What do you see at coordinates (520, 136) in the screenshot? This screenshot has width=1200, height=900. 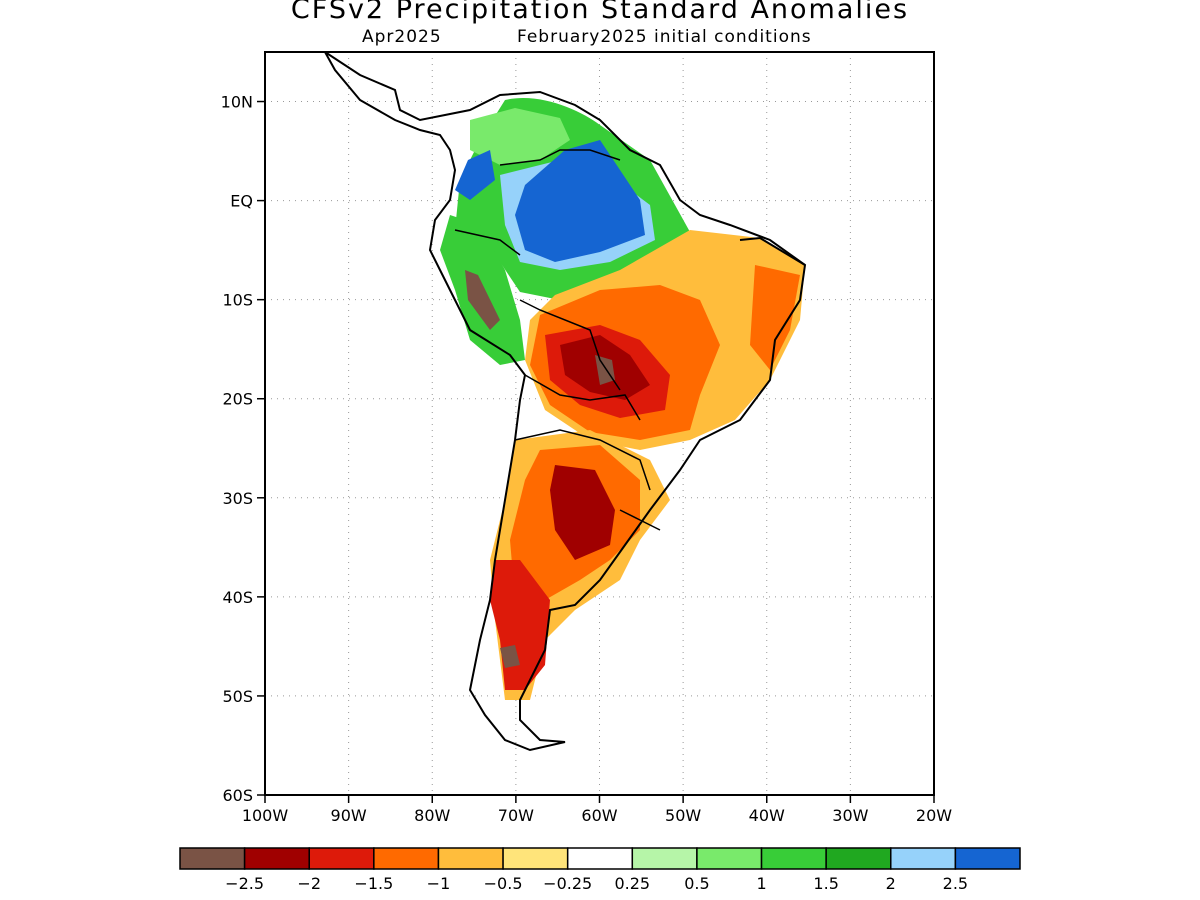 I see `wet-anomaly-lightgreen` at bounding box center [520, 136].